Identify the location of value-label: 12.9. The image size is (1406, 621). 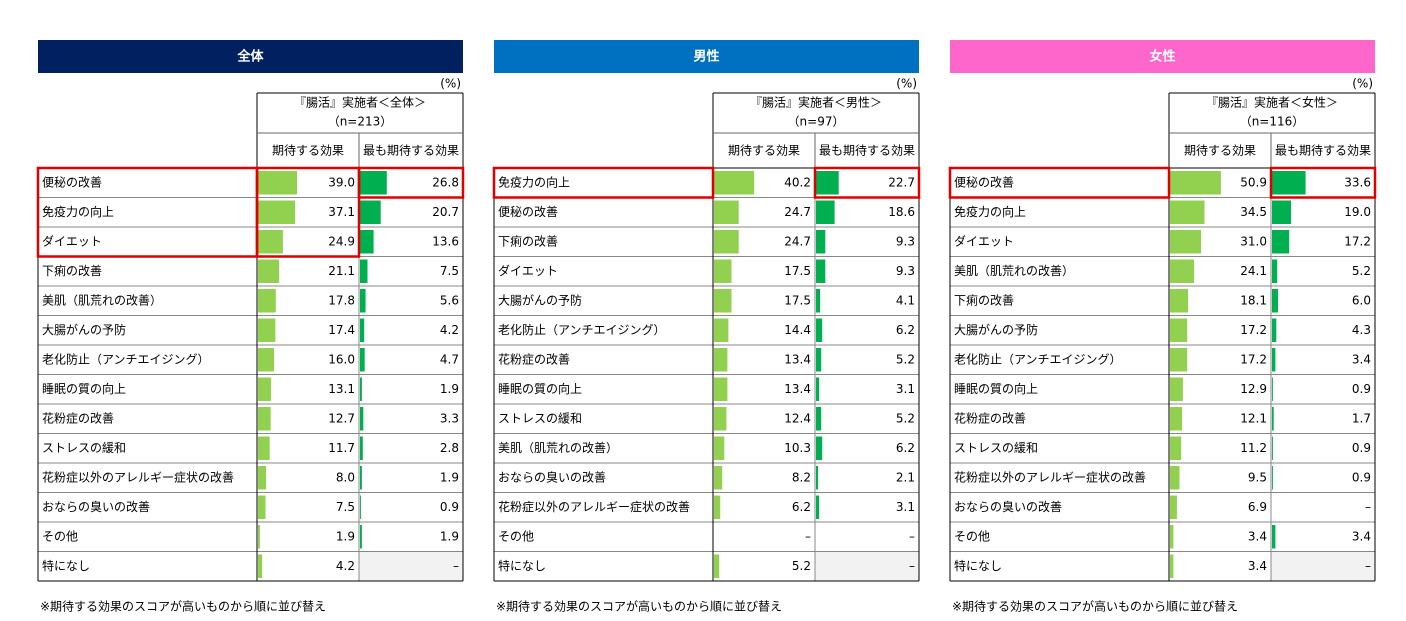
(1253, 389).